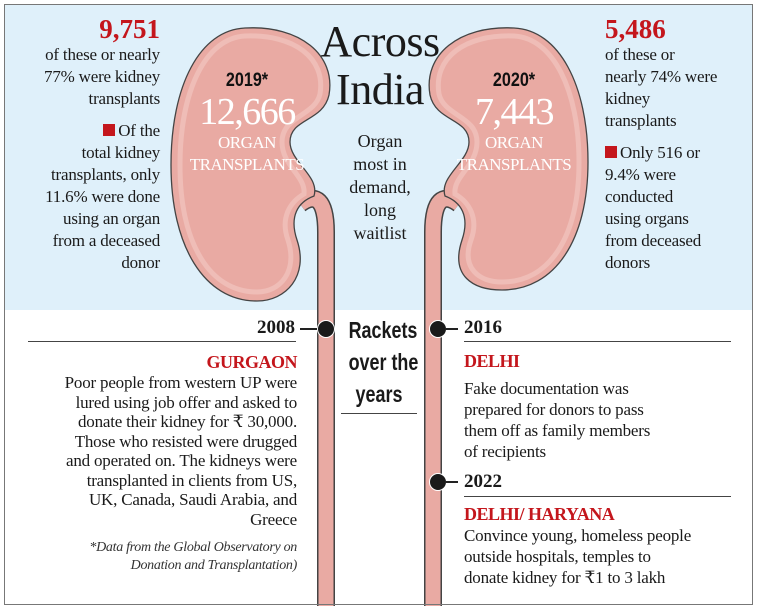  What do you see at coordinates (483, 481) in the screenshot?
I see `timeline-year: 2022` at bounding box center [483, 481].